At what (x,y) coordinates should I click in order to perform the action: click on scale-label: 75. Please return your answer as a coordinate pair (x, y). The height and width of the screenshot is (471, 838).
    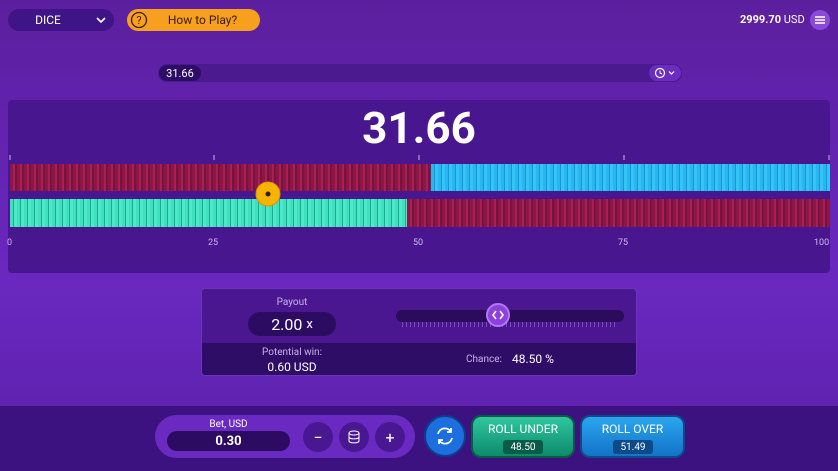
    Looking at the image, I should click on (623, 243).